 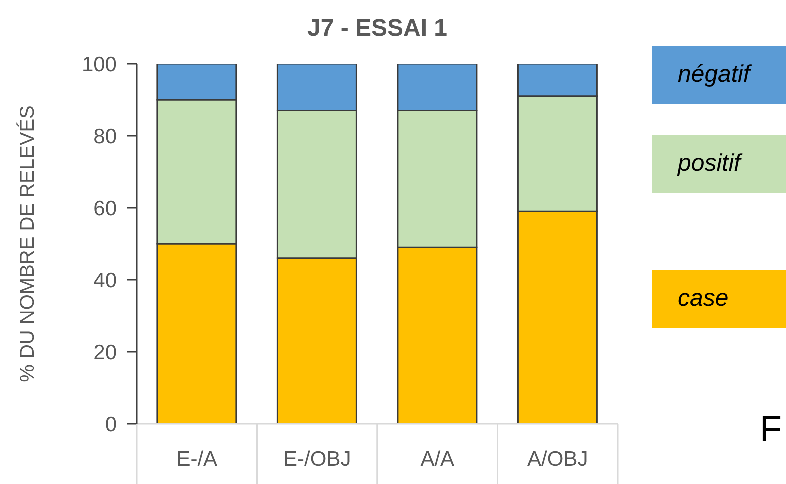 What do you see at coordinates (558, 459) in the screenshot?
I see `x-tick-label: A/OBJ` at bounding box center [558, 459].